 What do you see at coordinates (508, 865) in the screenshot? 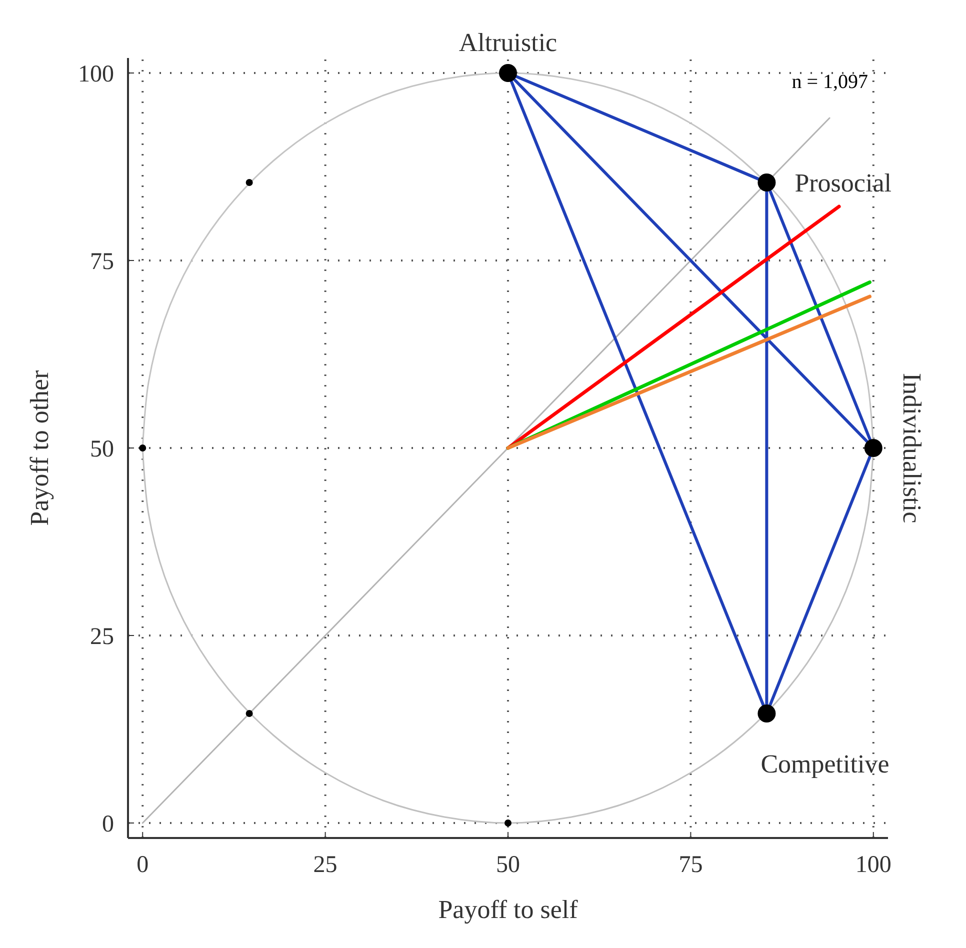
I see `x-tick-label: 50` at bounding box center [508, 865].